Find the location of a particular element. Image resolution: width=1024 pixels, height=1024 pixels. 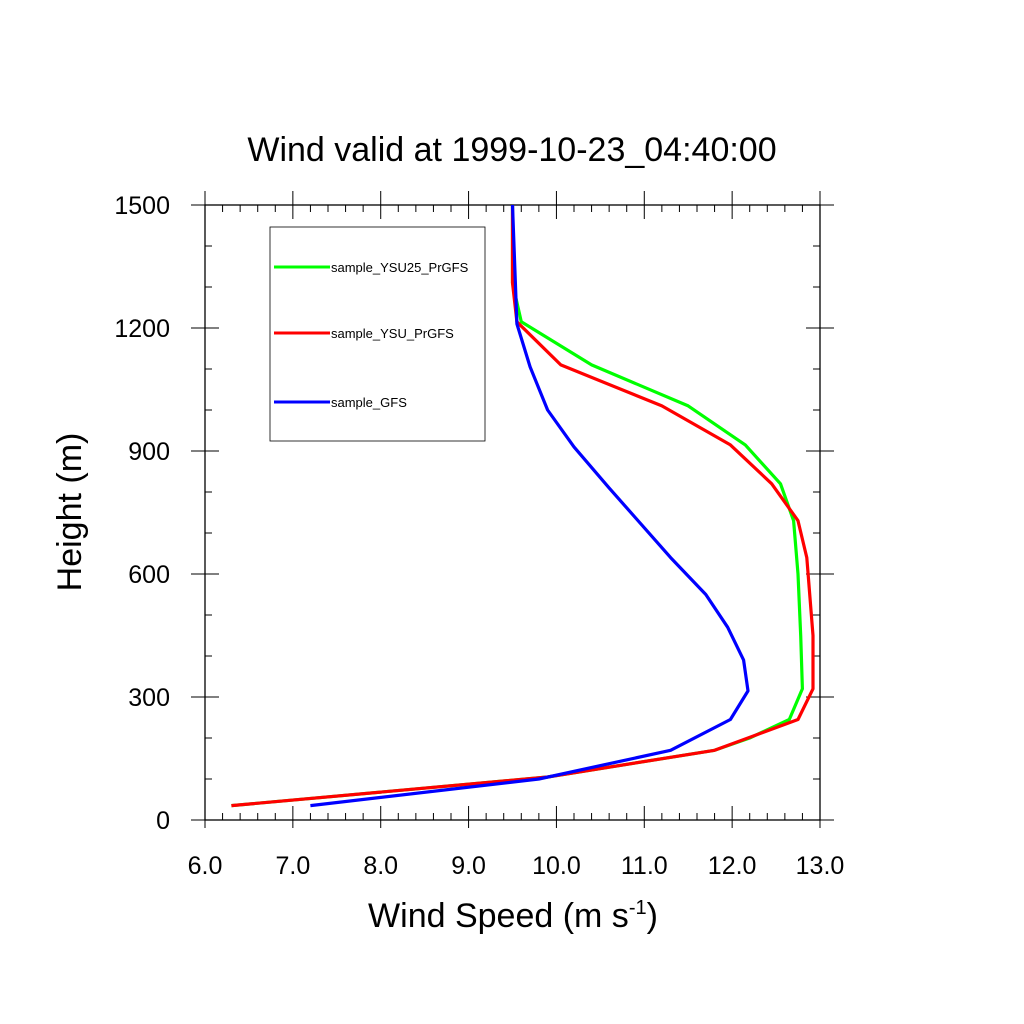

x-tick-label: 6.0 is located at coordinates (205, 866).